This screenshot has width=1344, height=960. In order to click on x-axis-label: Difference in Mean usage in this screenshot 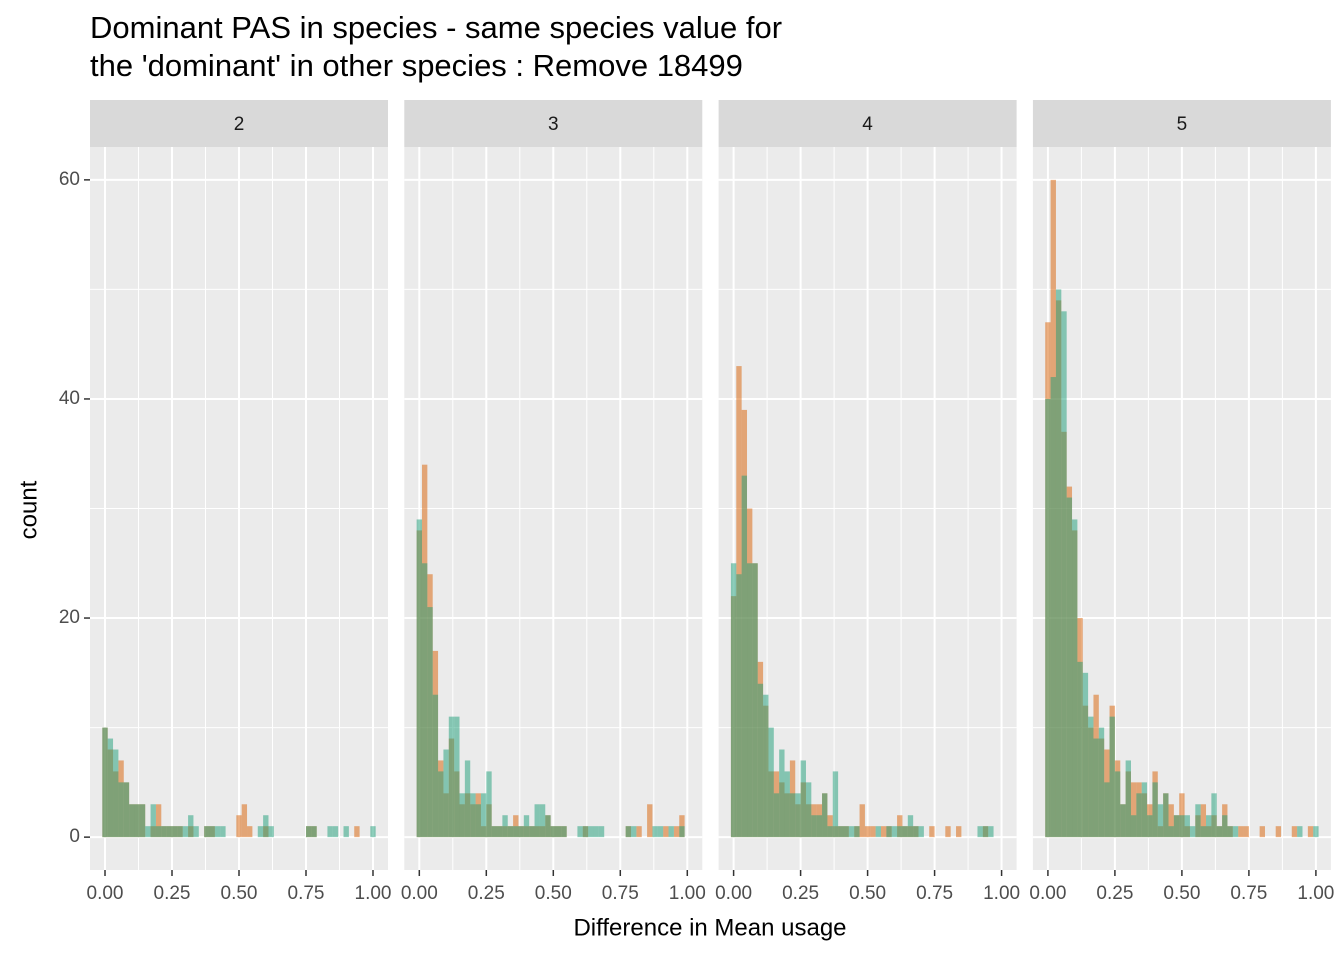, I will do `click(709, 927)`.